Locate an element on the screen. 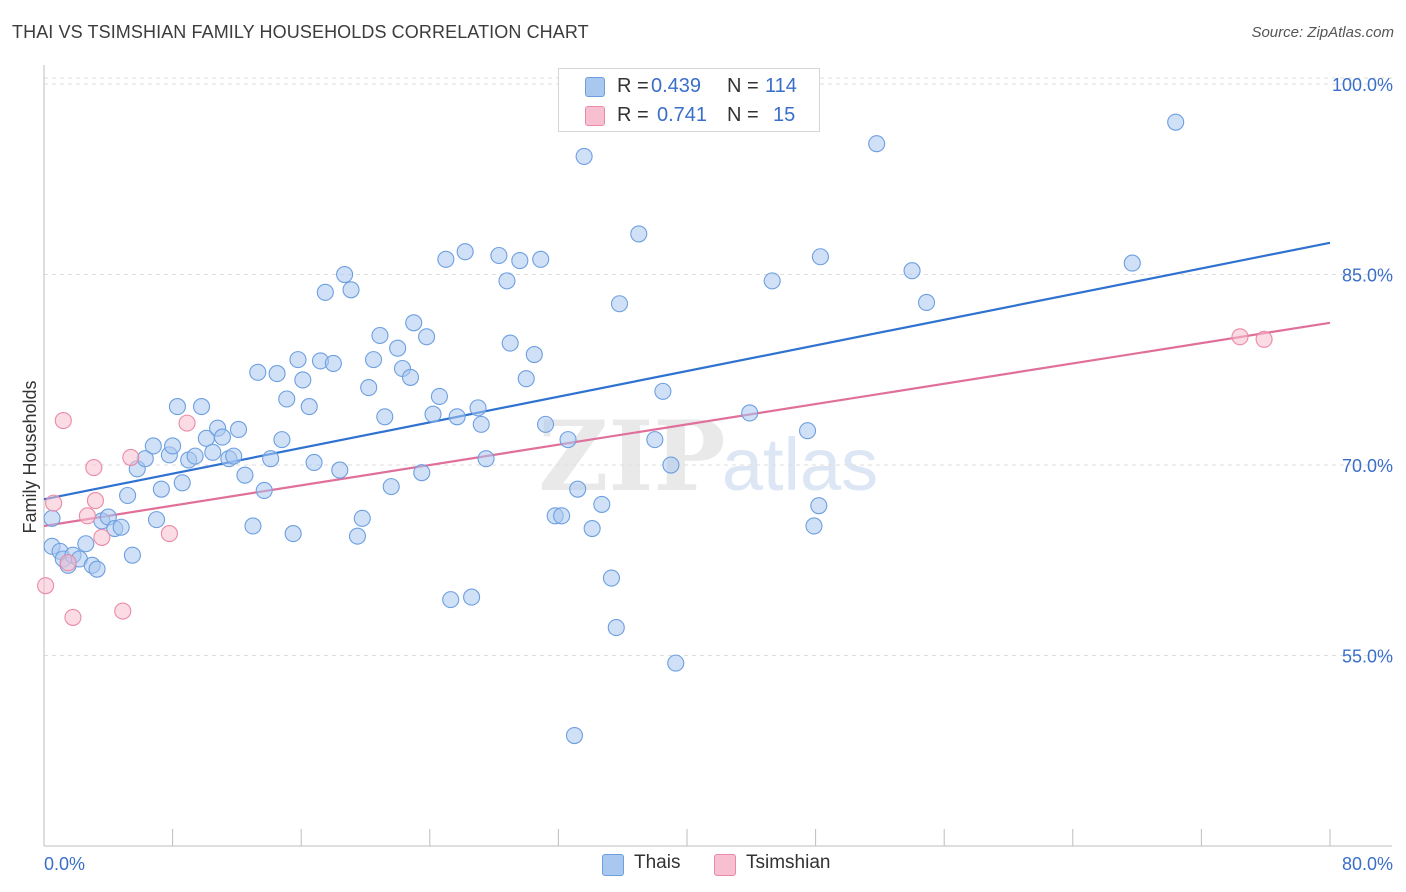 The width and height of the screenshot is (1406, 892). stats-box: R = 0.439 N = 114 R = 0.741 N = 15 is located at coordinates (689, 100).